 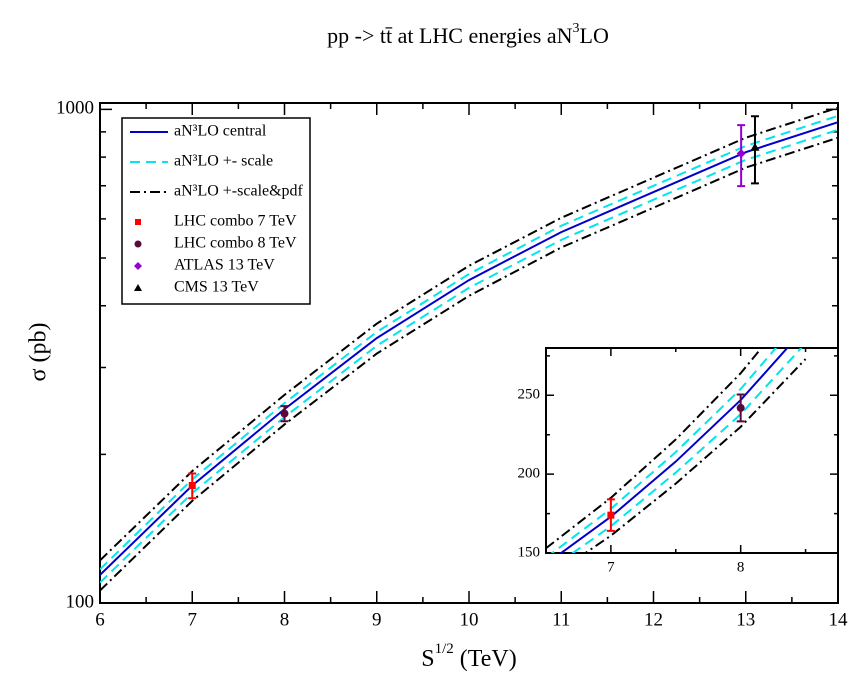 What do you see at coordinates (576, 28) in the screenshot?
I see `title-sup: 3` at bounding box center [576, 28].